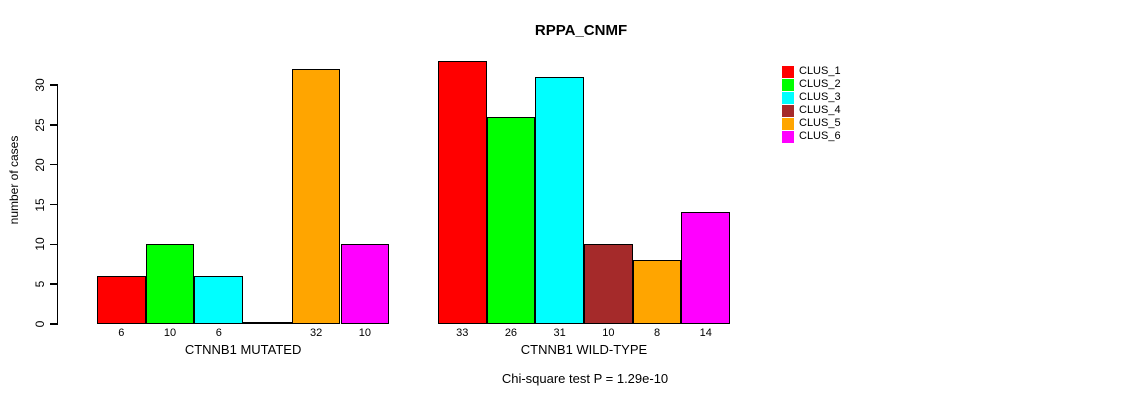 This screenshot has width=1140, height=400. Describe the element at coordinates (462, 332) in the screenshot. I see `bar-value-label: 33` at that location.